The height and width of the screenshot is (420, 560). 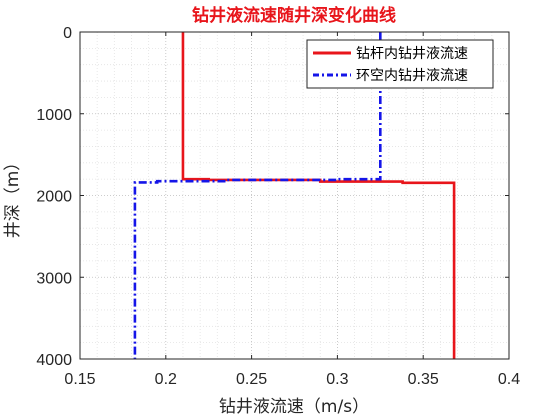 I want to click on x-tick-label: 0.15, so click(x=79, y=379).